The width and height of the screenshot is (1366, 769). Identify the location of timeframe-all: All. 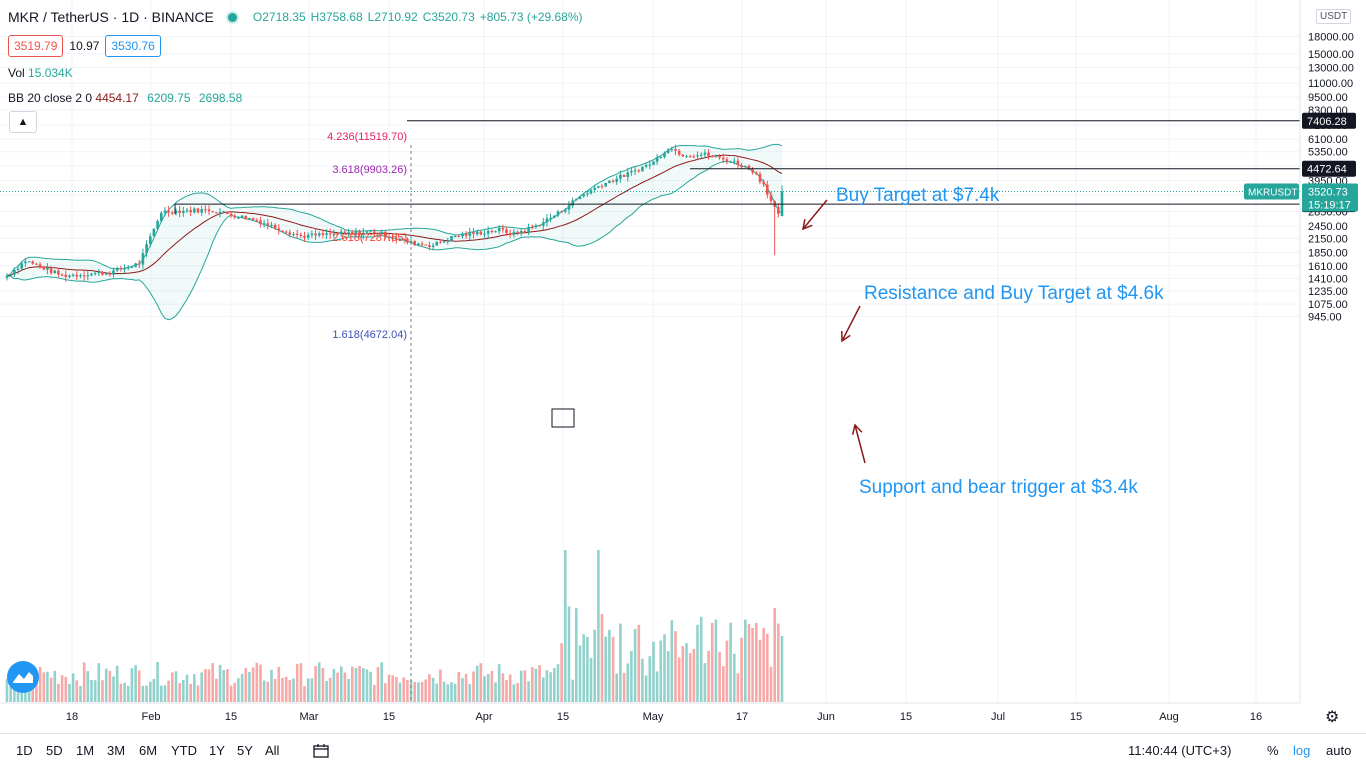
(272, 750).